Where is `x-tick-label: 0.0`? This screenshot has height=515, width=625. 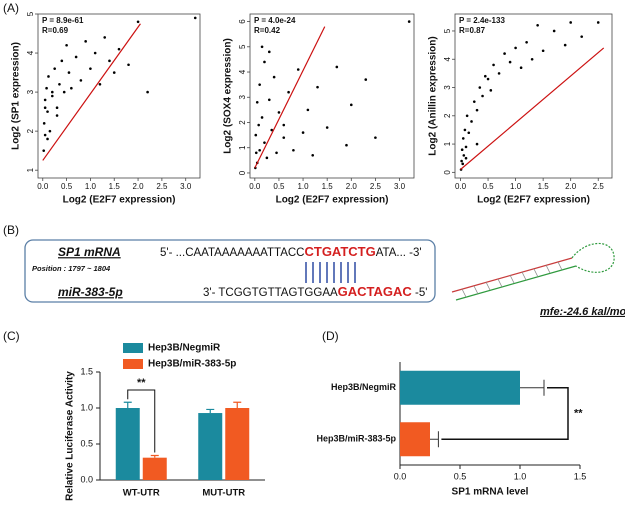 x-tick-label: 0.0 is located at coordinates (43, 186).